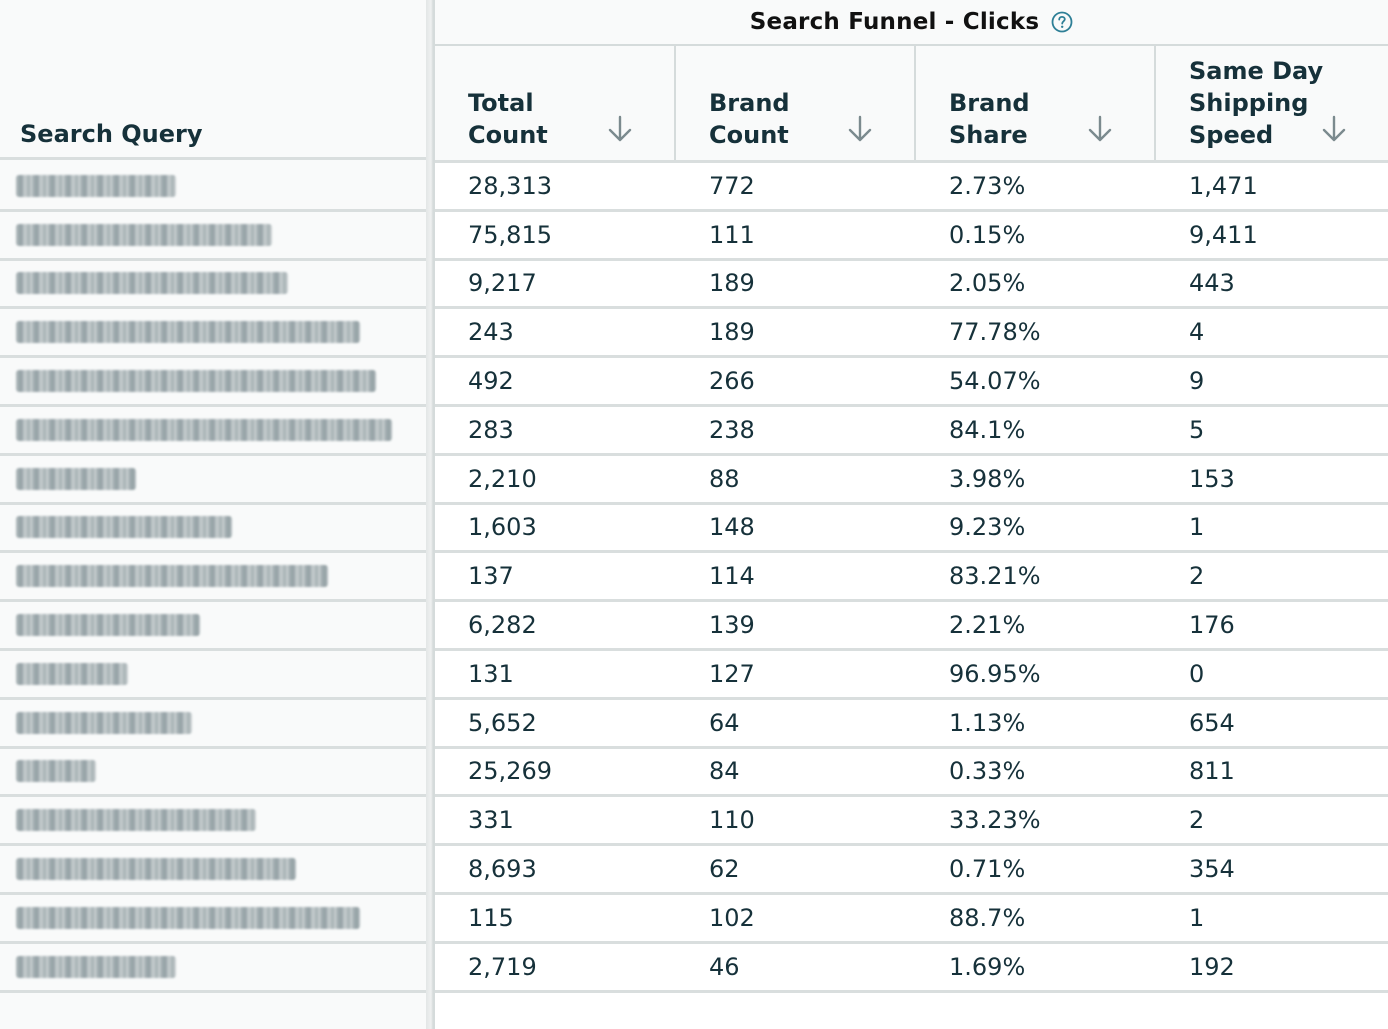 The image size is (1388, 1029). I want to click on cell-same-day-shipping-speed: 1, so click(1197, 917).